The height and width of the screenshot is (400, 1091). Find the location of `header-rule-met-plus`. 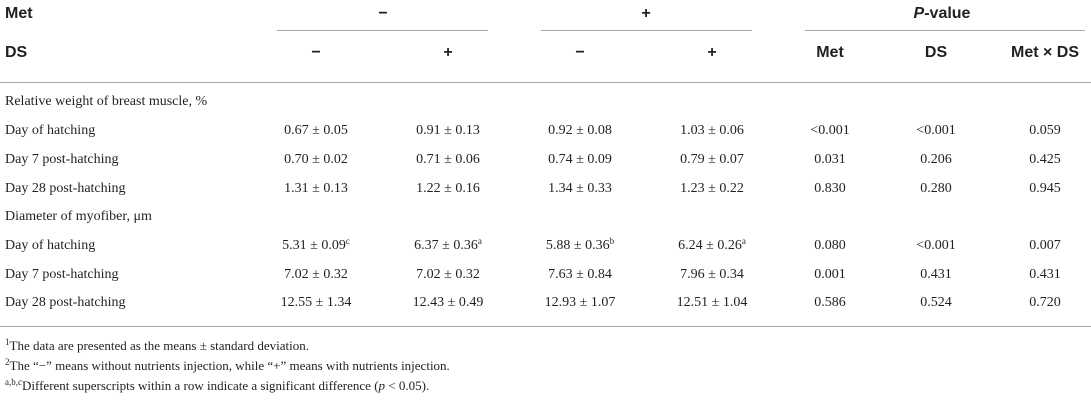

header-rule-met-plus is located at coordinates (646, 30).